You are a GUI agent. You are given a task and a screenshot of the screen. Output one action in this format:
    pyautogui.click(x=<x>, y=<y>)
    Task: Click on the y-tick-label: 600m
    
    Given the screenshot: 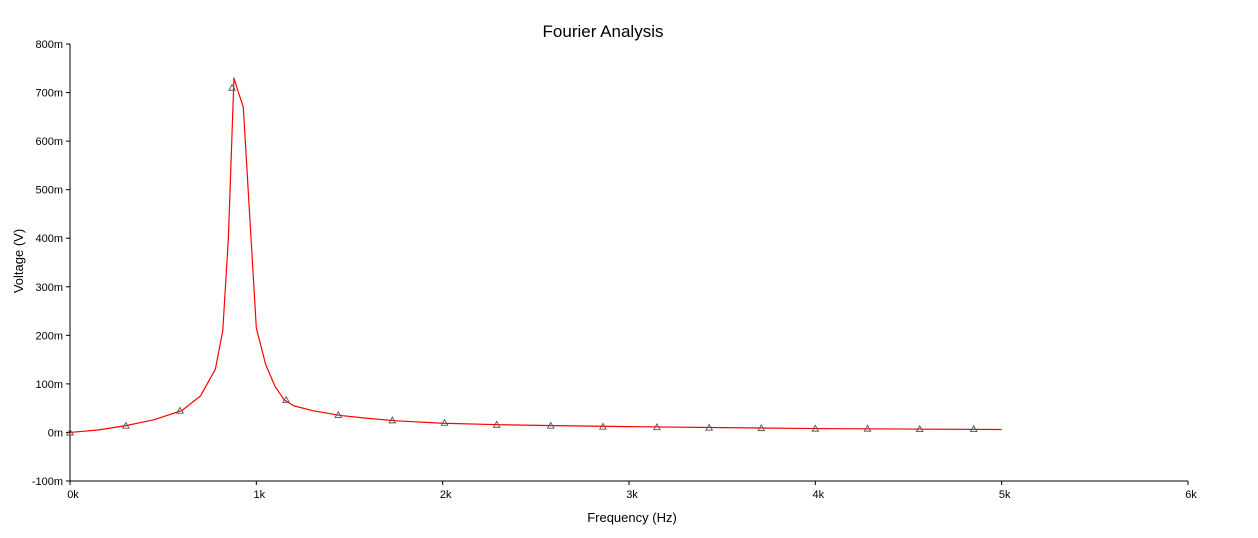 What is the action you would take?
    pyautogui.click(x=49, y=142)
    